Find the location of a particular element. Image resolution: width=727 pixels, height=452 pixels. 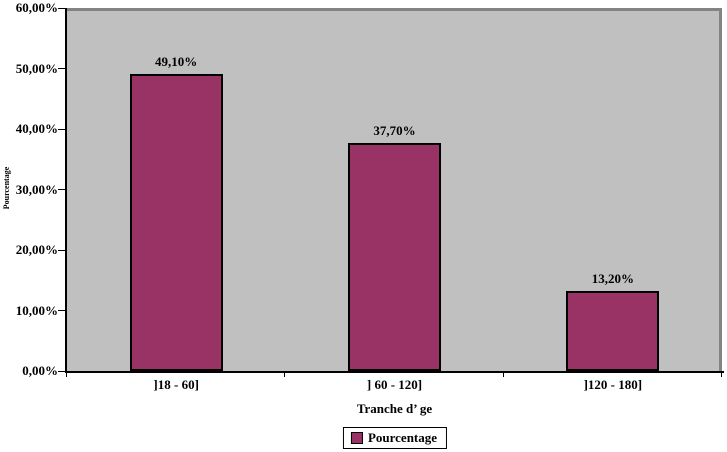

x-axis-category-label: ]18 - 60] is located at coordinates (176, 384).